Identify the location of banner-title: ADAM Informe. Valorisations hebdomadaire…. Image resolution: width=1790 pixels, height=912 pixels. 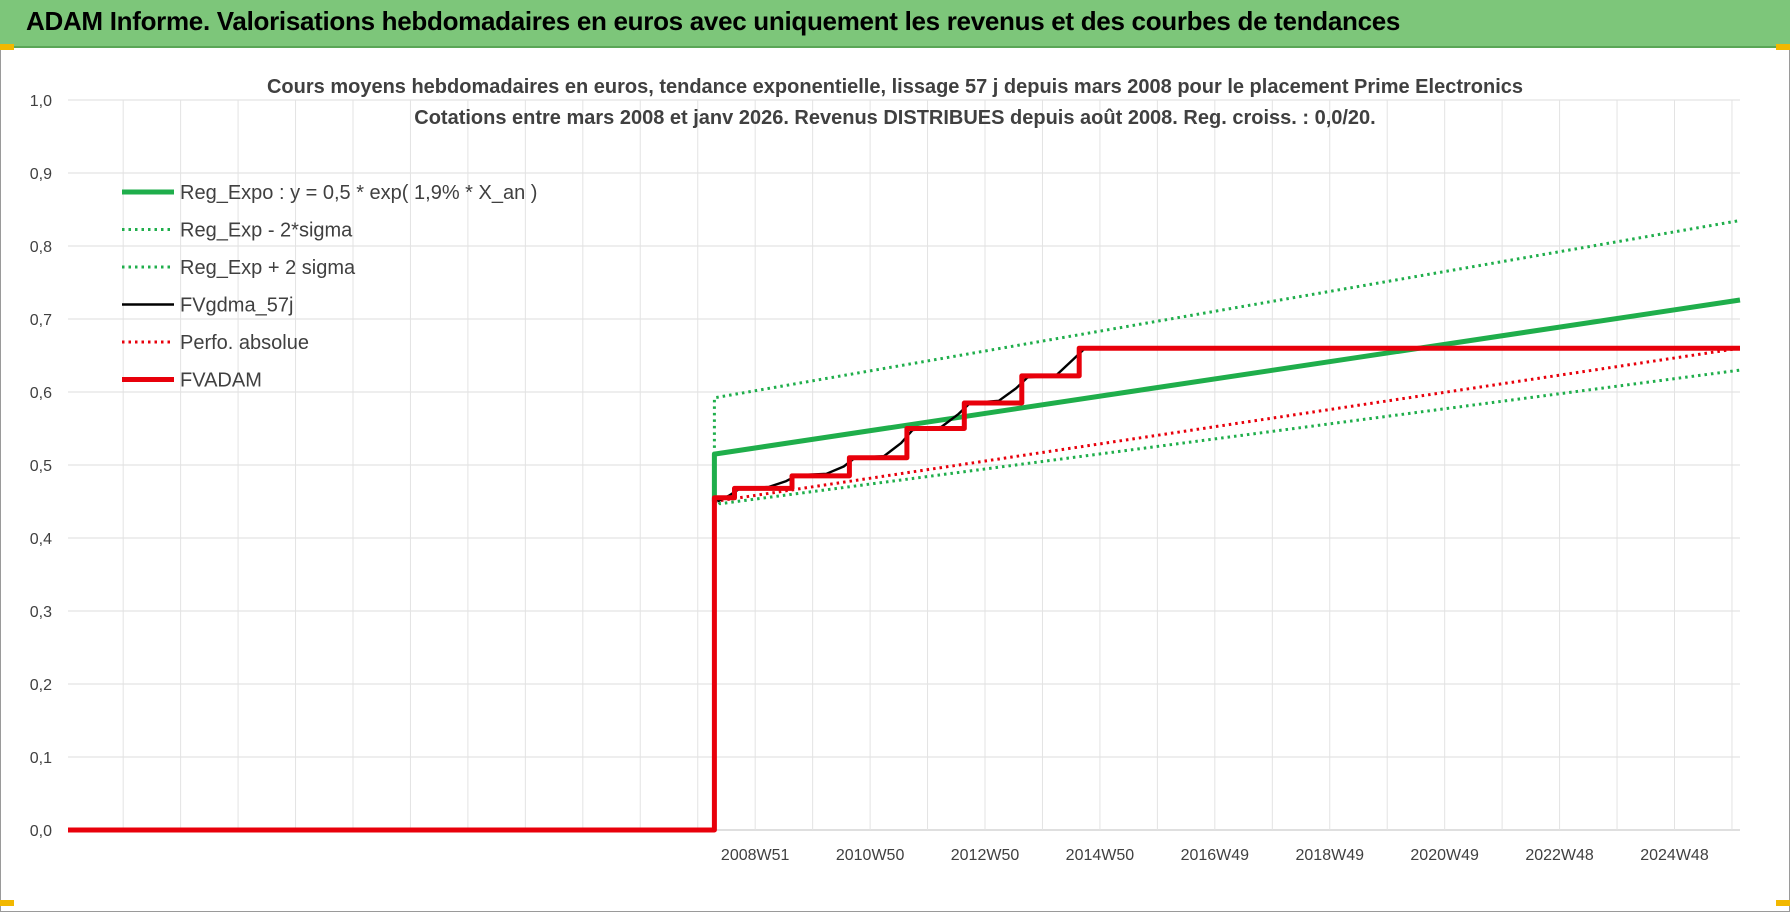
(713, 21).